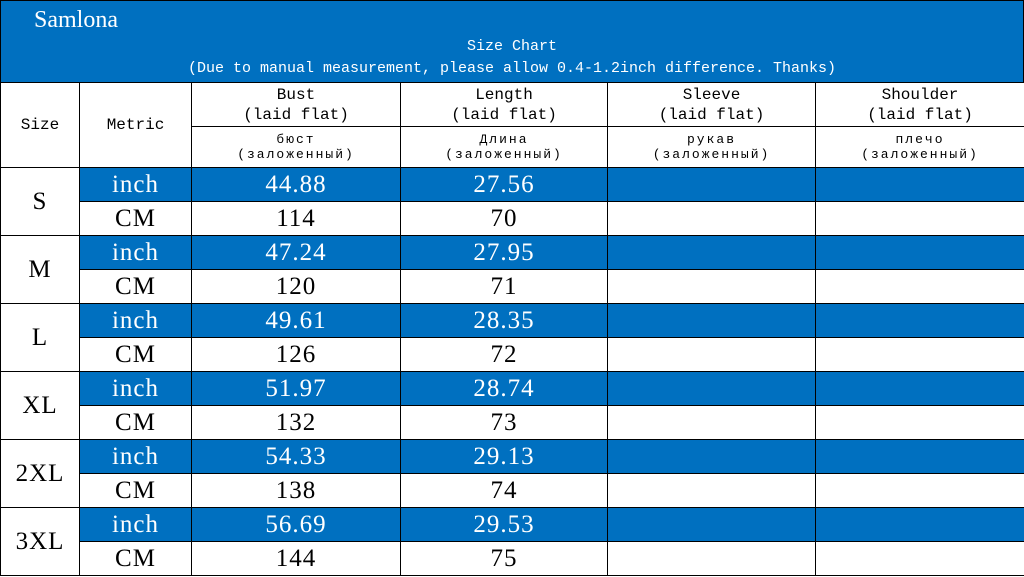 The image size is (1024, 577). What do you see at coordinates (504, 184) in the screenshot?
I see `value-cell: 27.56` at bounding box center [504, 184].